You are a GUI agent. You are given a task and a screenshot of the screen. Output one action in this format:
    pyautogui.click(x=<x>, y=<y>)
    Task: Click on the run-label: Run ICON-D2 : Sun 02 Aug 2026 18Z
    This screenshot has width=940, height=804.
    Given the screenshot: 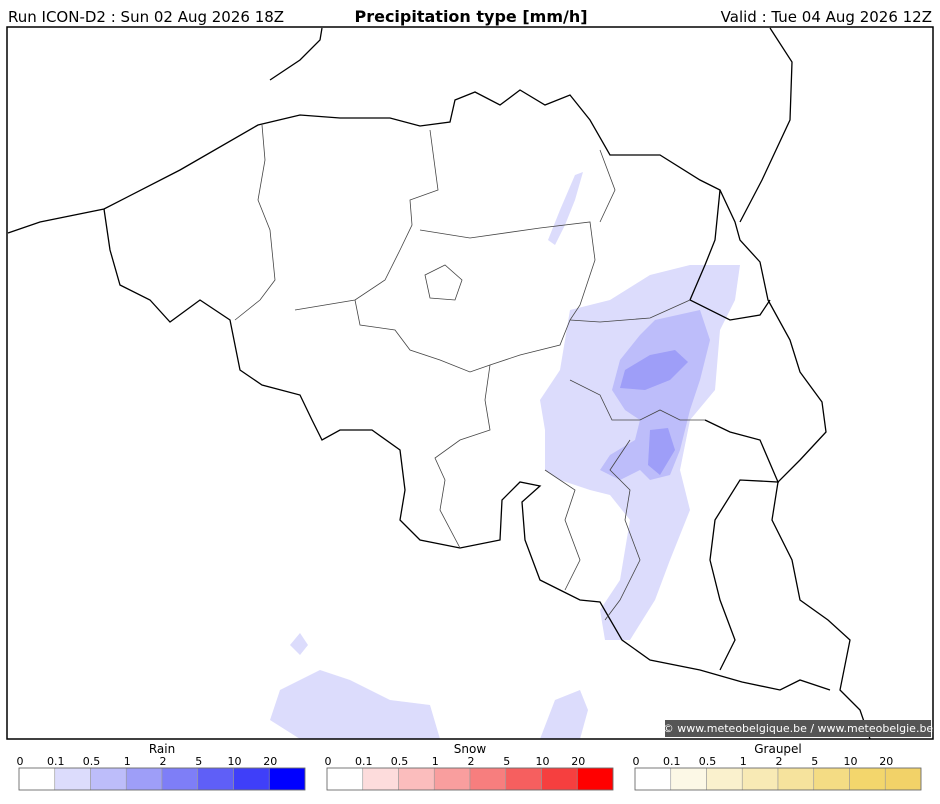 What is the action you would take?
    pyautogui.click(x=146, y=17)
    